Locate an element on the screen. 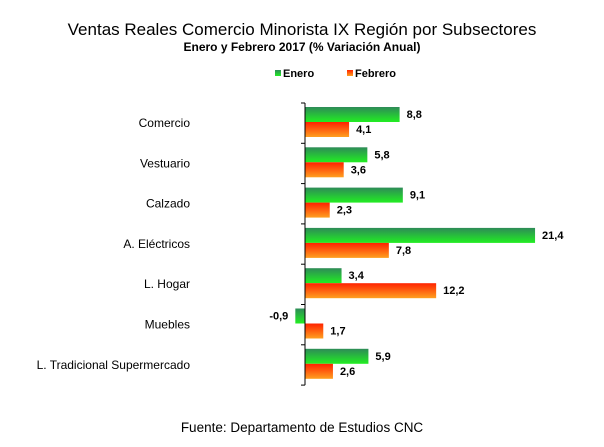 The height and width of the screenshot is (447, 604). data-label: 2,3 is located at coordinates (344, 211).